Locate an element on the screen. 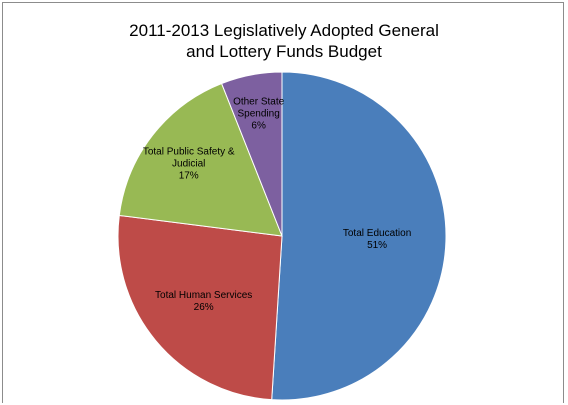 The width and height of the screenshot is (568, 405). slice-category-label-1: Total Human Services is located at coordinates (203, 295).